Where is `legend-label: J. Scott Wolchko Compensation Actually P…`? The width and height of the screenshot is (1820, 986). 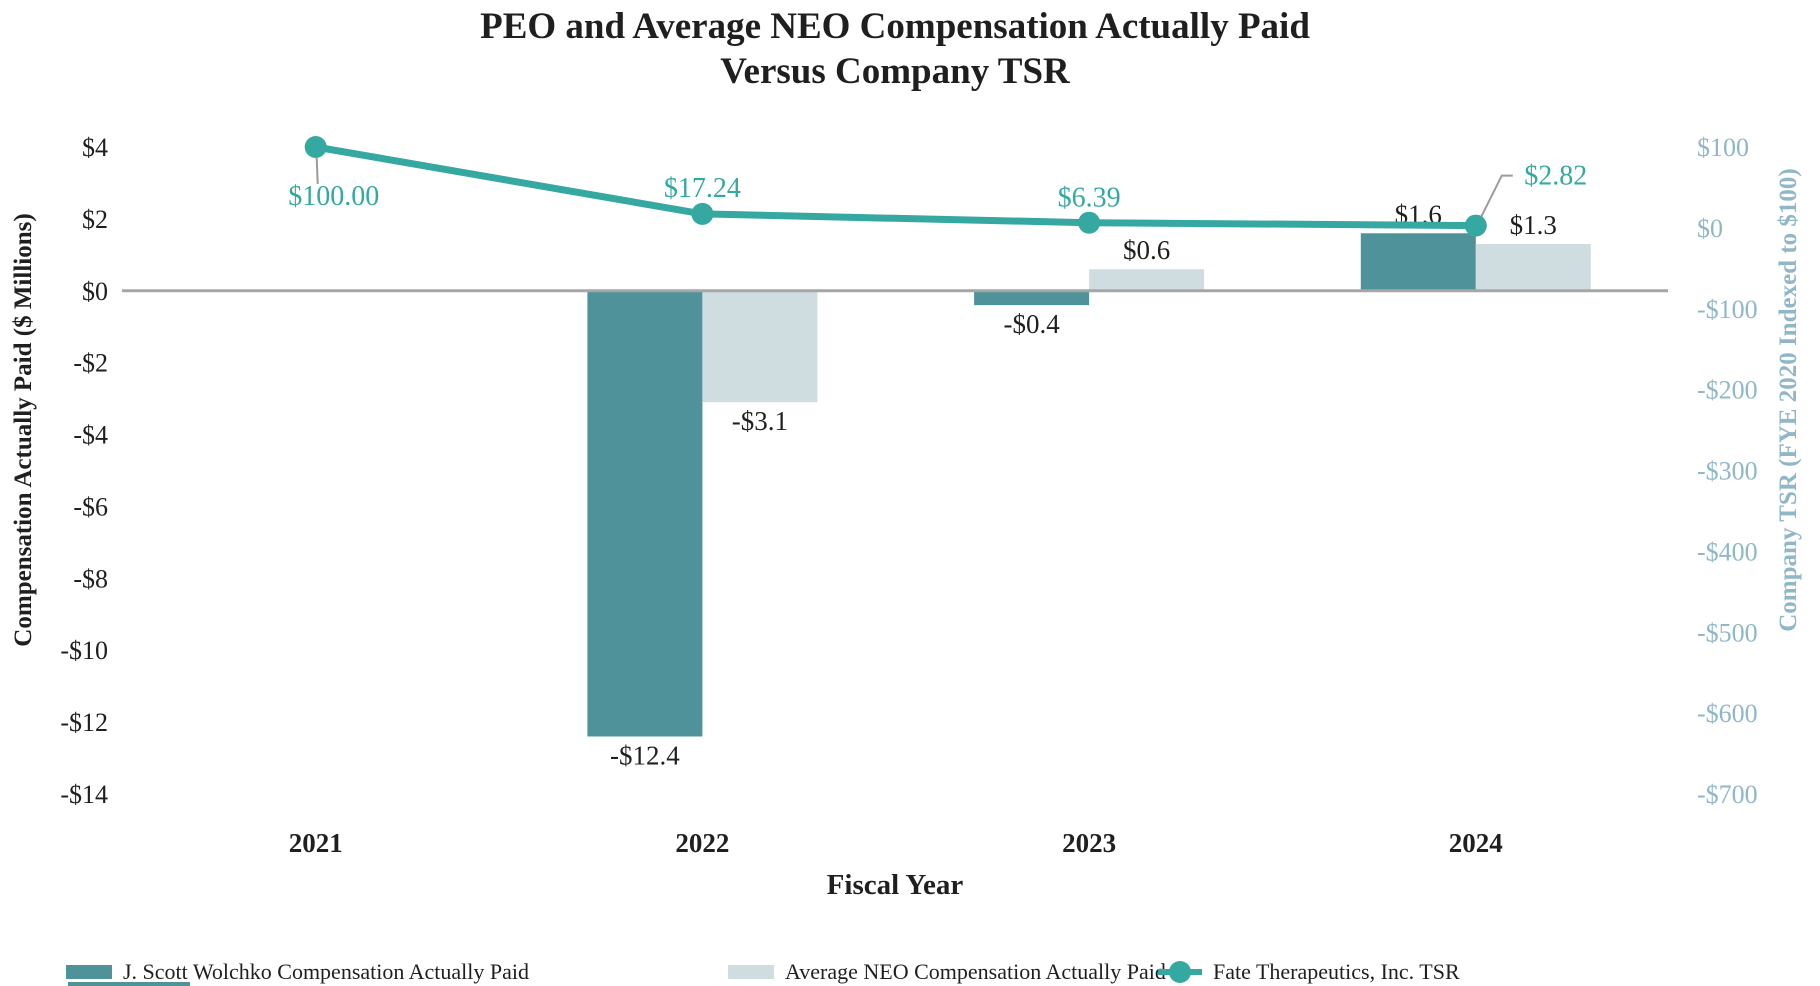
legend-label: J. Scott Wolchko Compensation Actually P… is located at coordinates (326, 971).